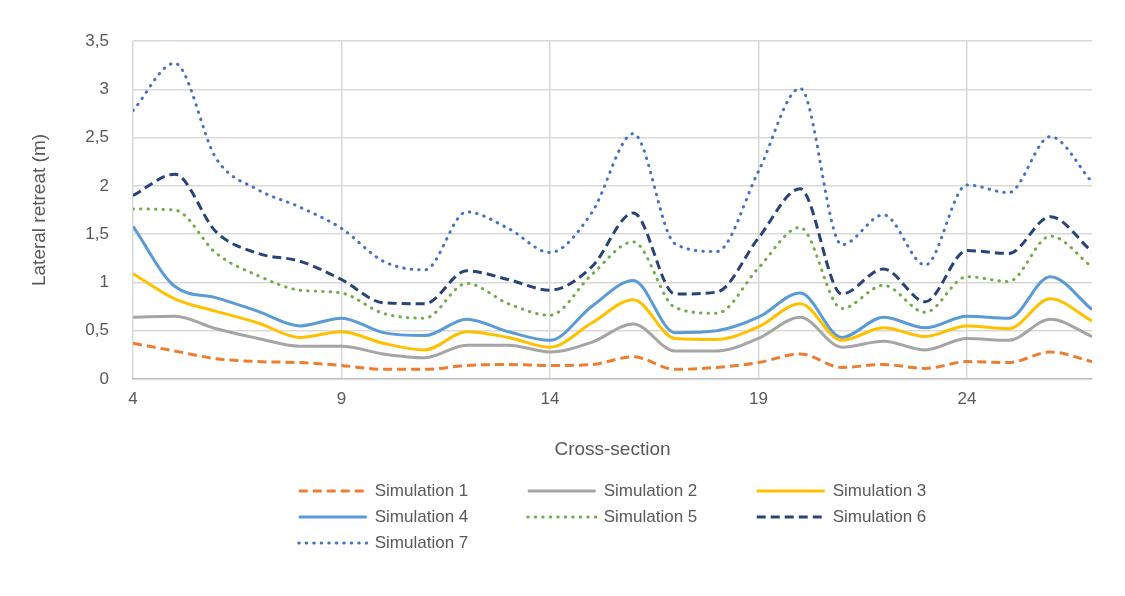  Describe the element at coordinates (421, 516) in the screenshot. I see `legend-label: Simulation 4` at that location.